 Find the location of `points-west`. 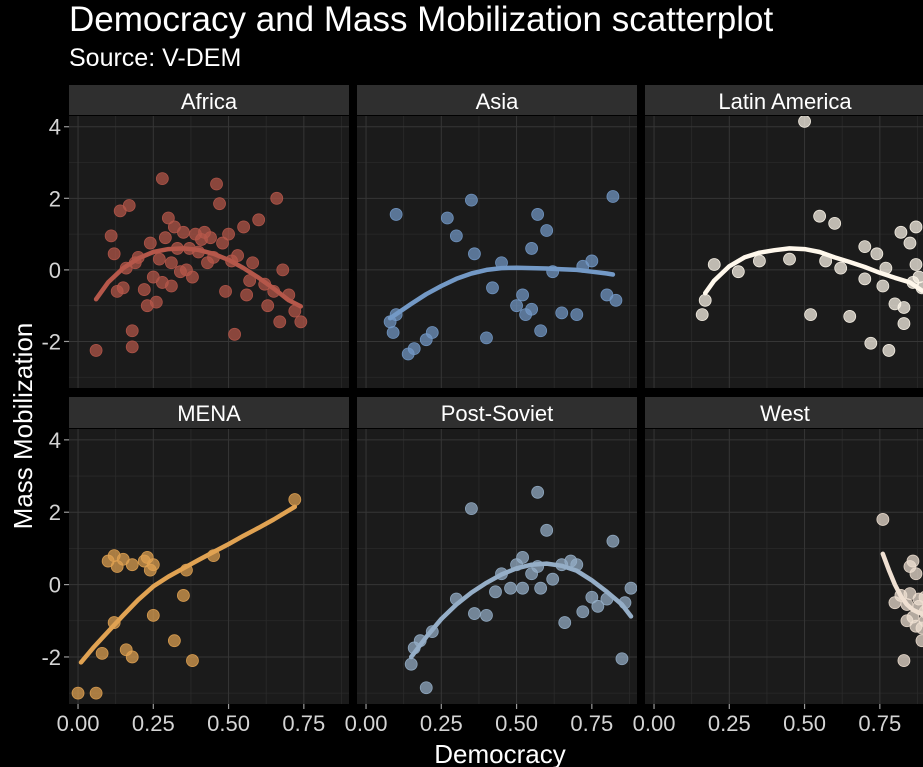

points-west is located at coordinates (899, 590).